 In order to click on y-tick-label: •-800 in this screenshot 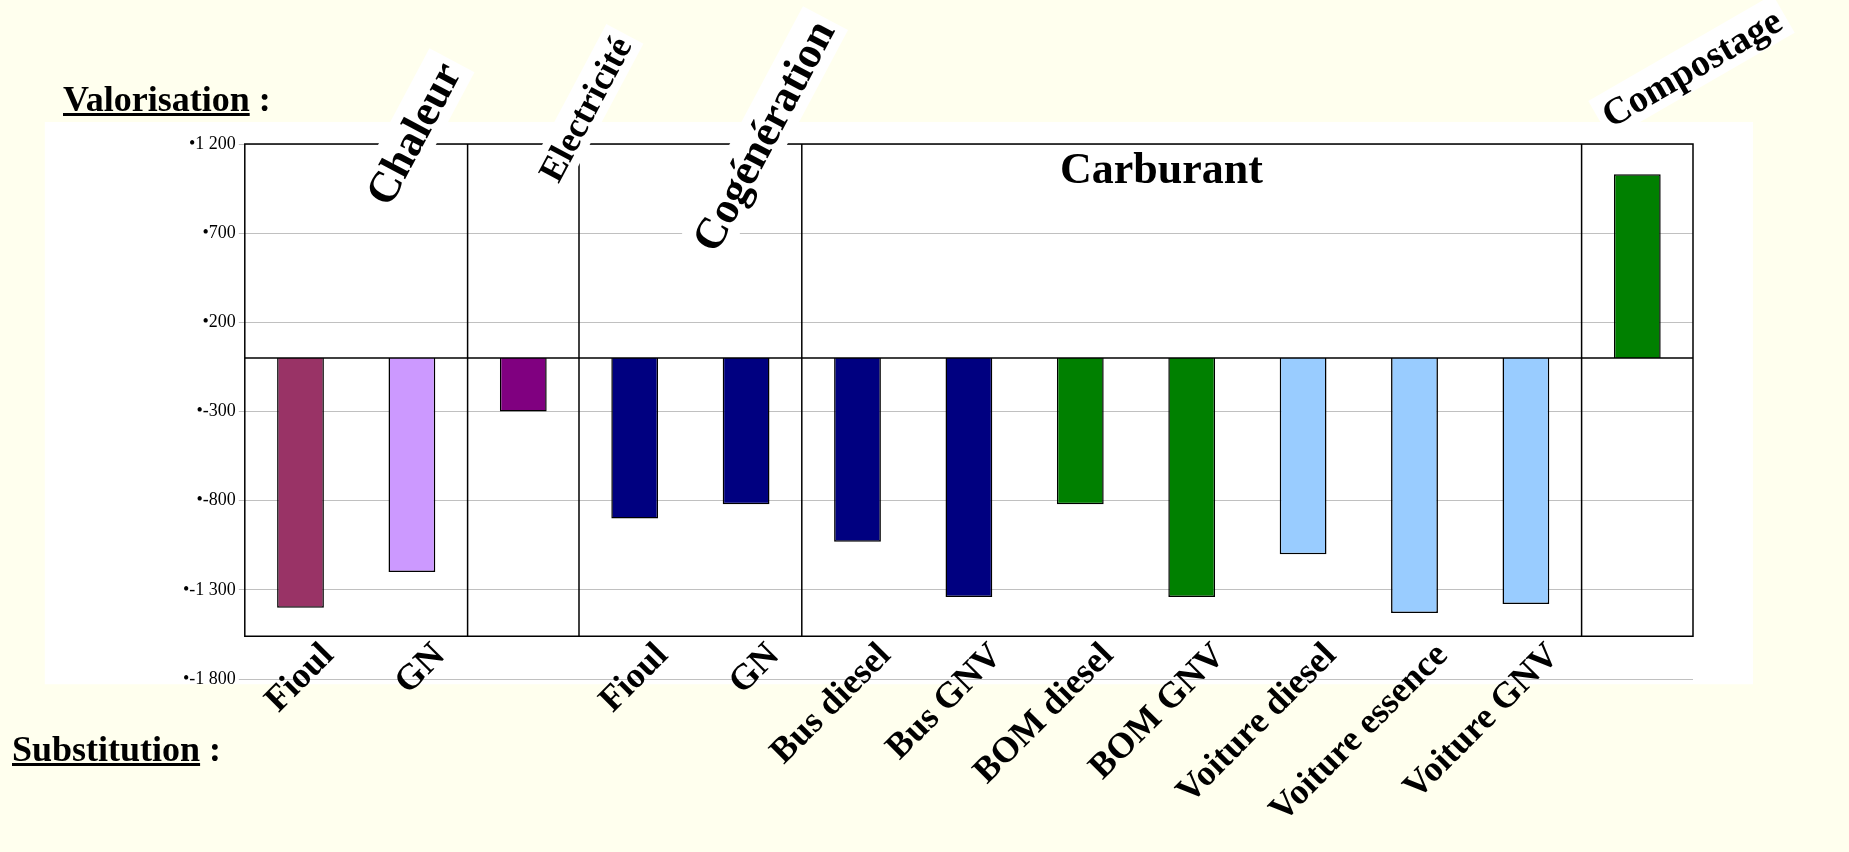, I will do `click(216, 499)`.